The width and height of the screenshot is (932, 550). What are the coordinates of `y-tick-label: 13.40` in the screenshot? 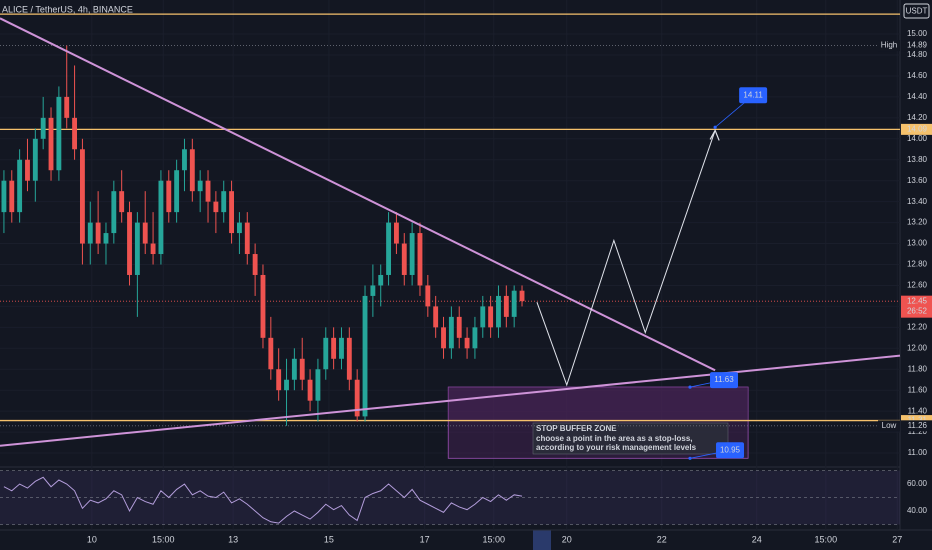 It's located at (917, 201).